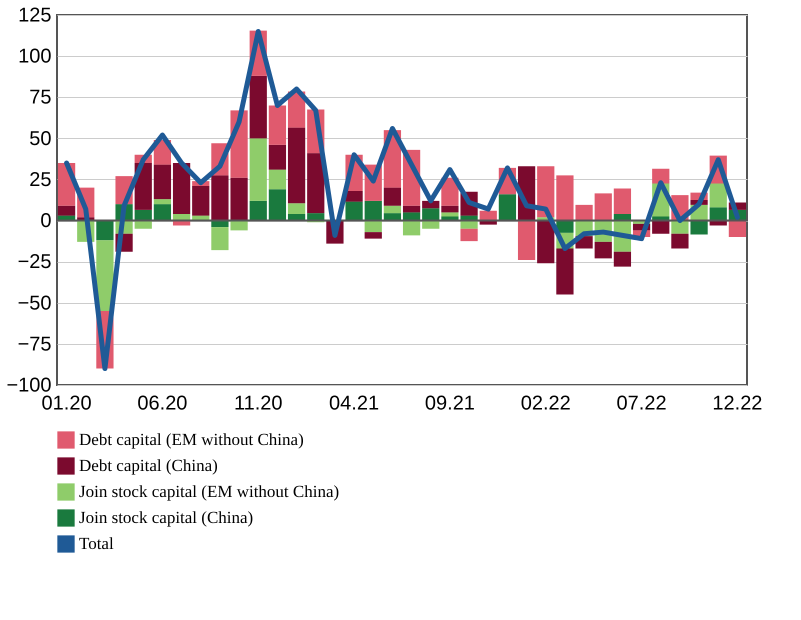 The height and width of the screenshot is (620, 801). What do you see at coordinates (209, 491) in the screenshot?
I see `legend-label: Join stock capital (EM without China)` at bounding box center [209, 491].